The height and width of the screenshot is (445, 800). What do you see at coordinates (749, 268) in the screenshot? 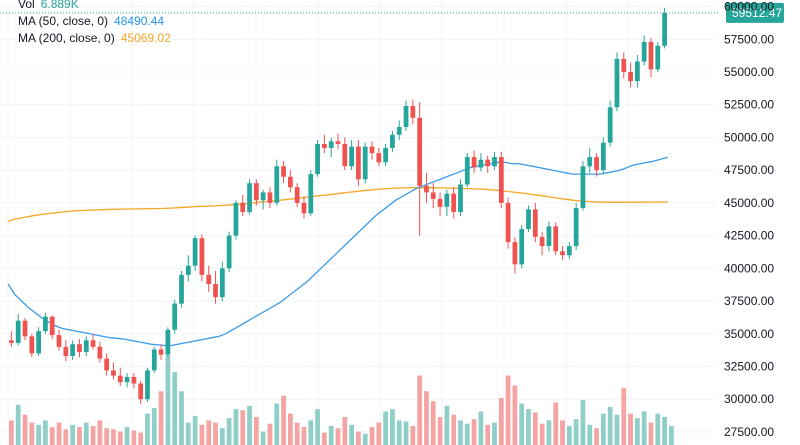
I see `y-tick-label: 40000.00` at bounding box center [749, 268].